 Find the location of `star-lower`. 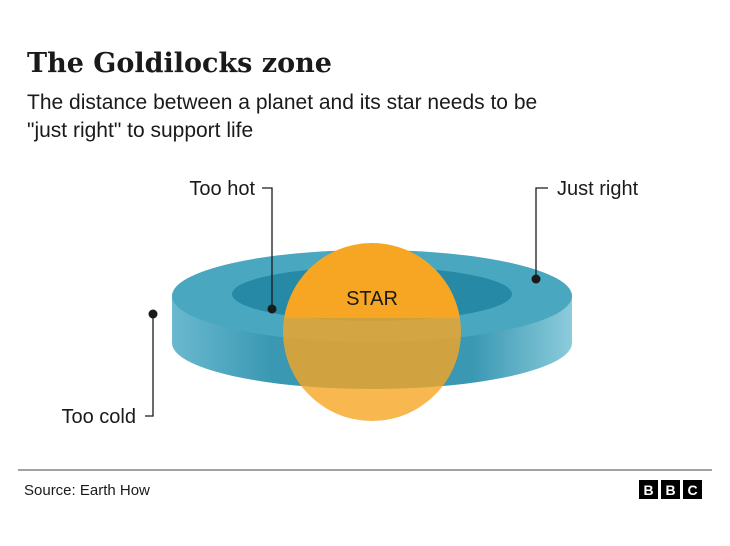

star-lower is located at coordinates (372, 369).